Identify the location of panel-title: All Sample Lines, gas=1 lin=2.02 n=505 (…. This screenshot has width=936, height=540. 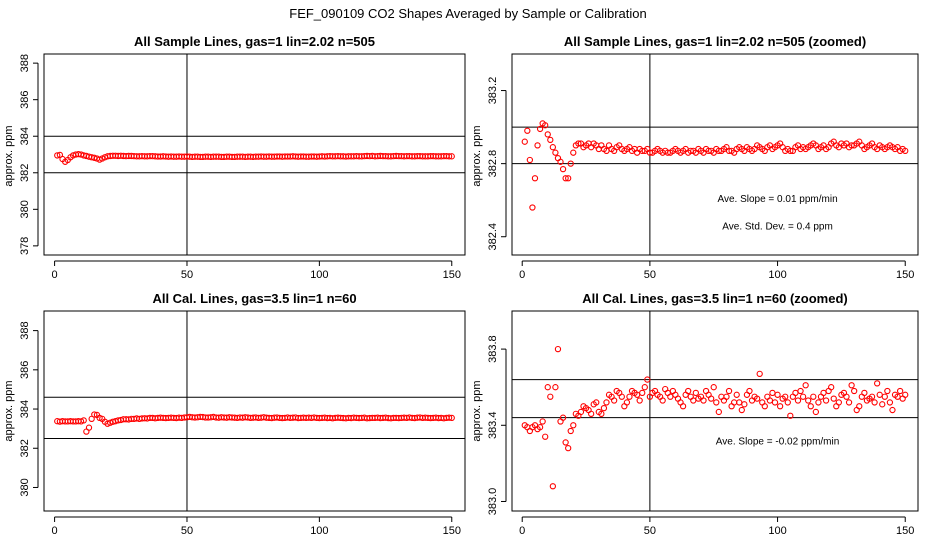
(715, 41).